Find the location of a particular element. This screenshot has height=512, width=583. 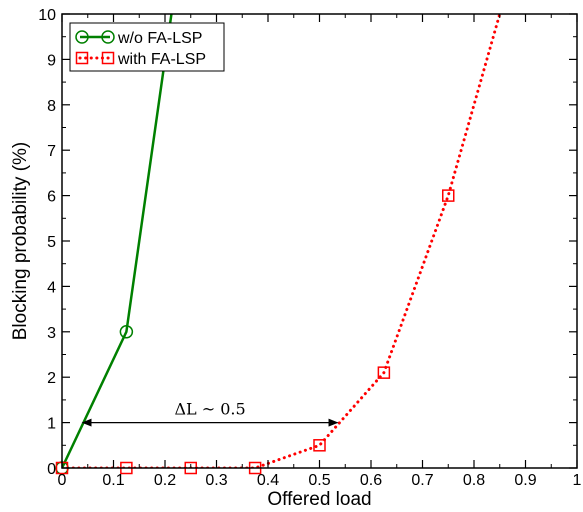

legend: w/o FA-LSP with FA-LSP is located at coordinates (147, 47).